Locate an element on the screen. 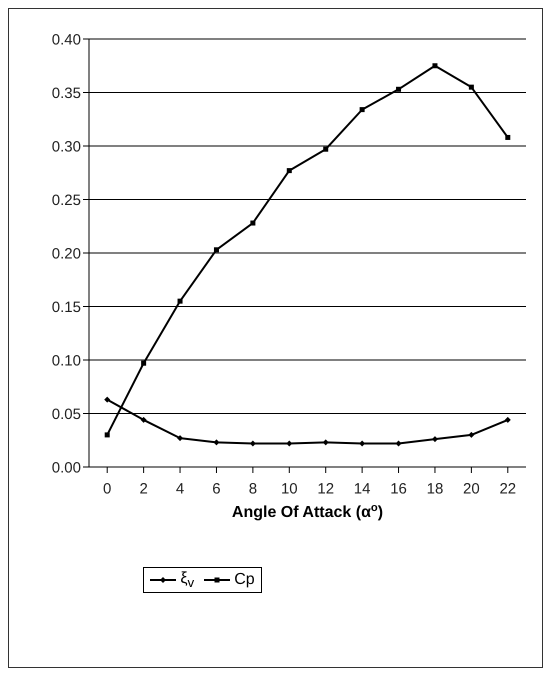 The height and width of the screenshot is (675, 553). legend-label: ξ$_{v}$ is located at coordinates (187, 580).